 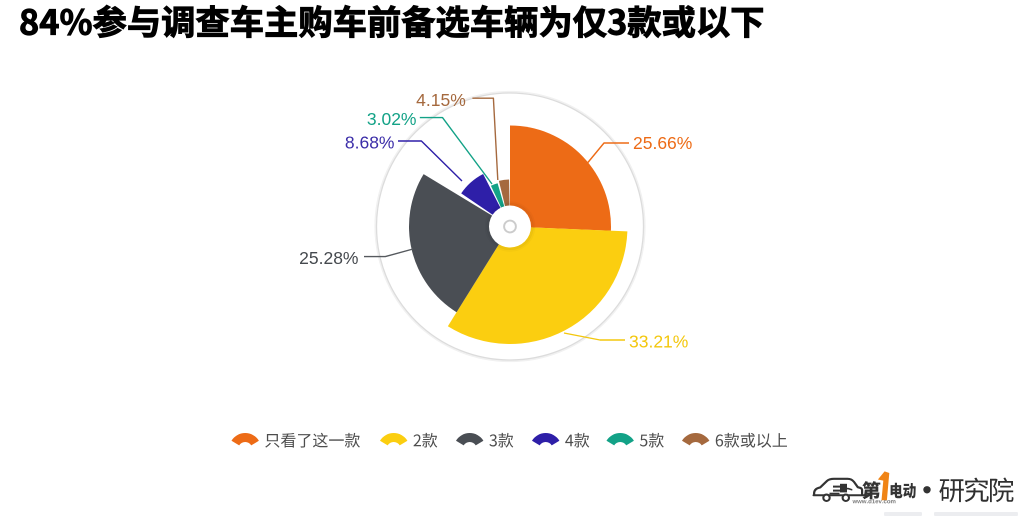 I want to click on svg-text: 4.15%, so click(x=441, y=100).